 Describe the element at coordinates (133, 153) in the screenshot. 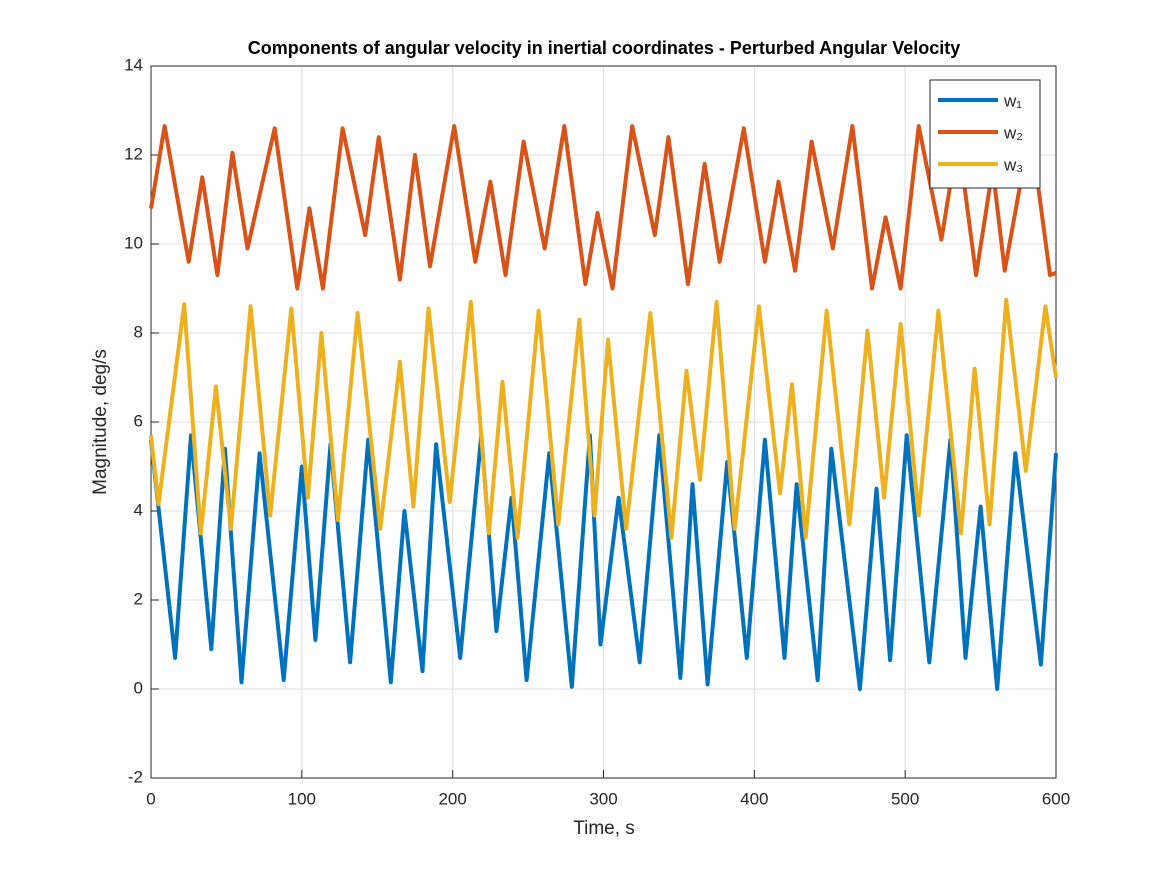

I see `y-tick-label: 12` at that location.